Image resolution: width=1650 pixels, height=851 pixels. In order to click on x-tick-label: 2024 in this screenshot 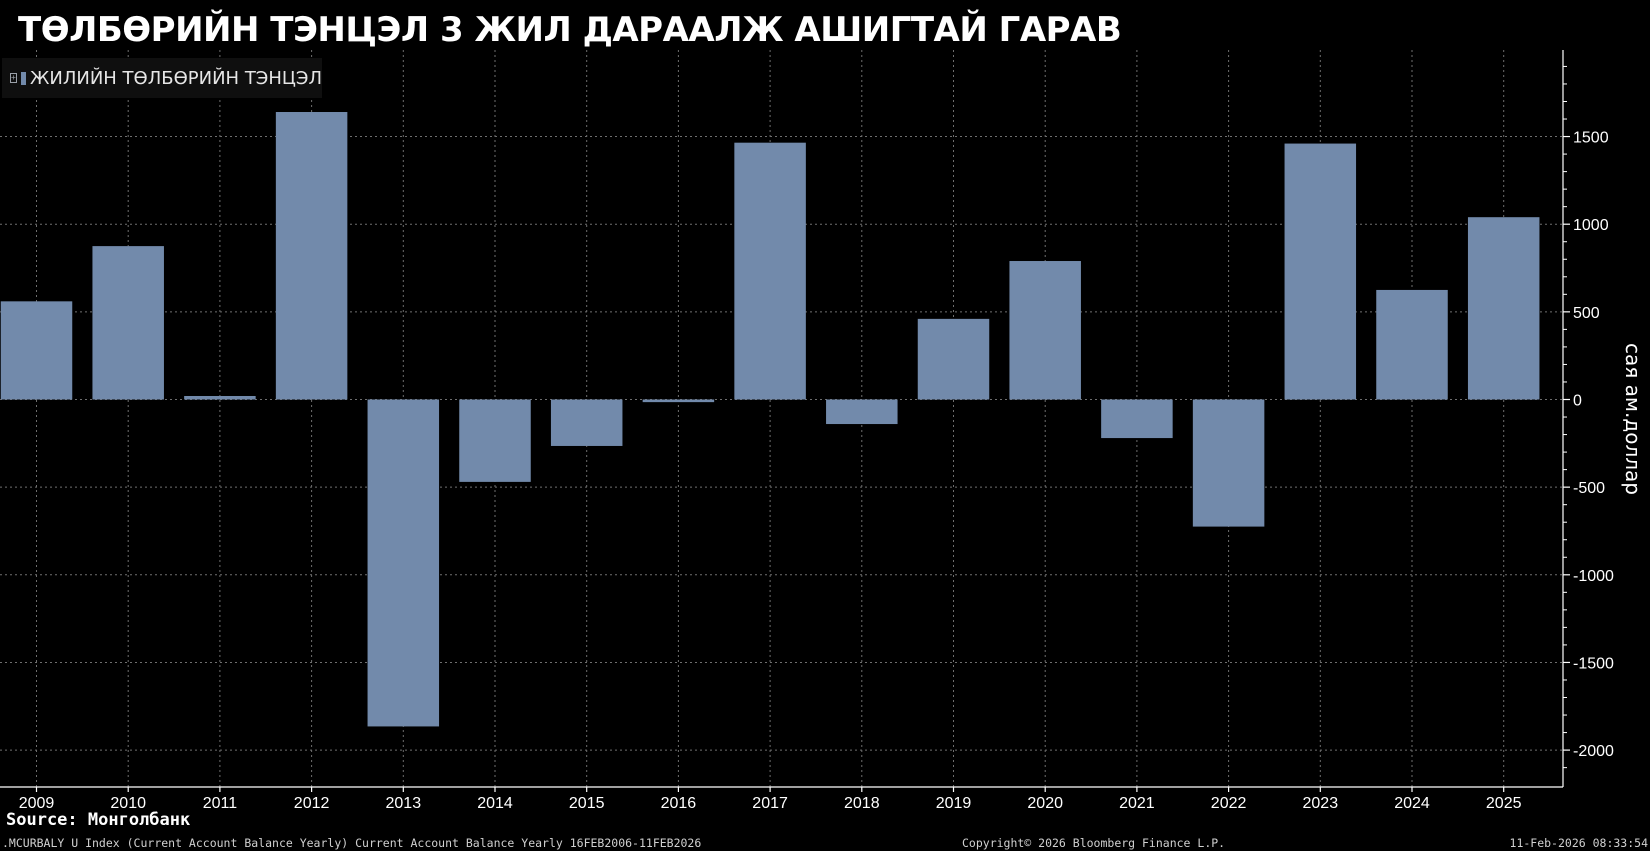, I will do `click(1412, 803)`.